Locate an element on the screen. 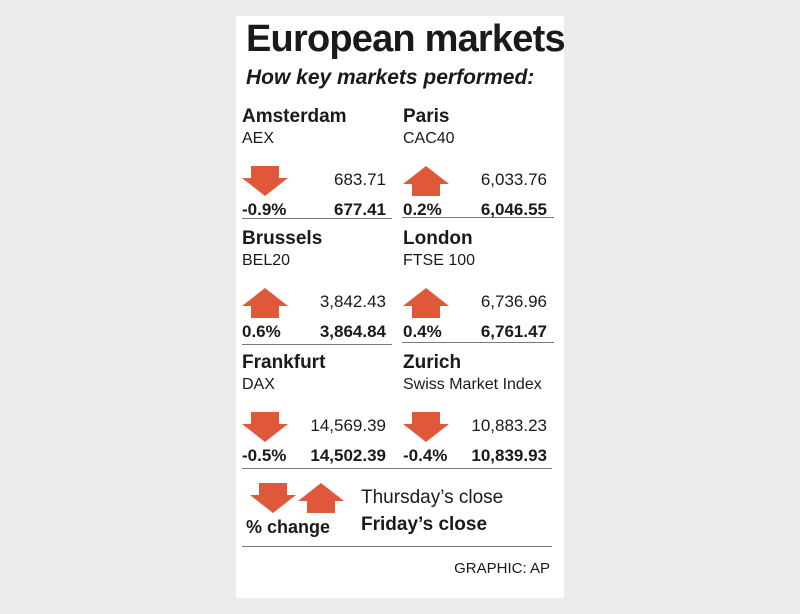  percent-change: 0.4% is located at coordinates (422, 331).